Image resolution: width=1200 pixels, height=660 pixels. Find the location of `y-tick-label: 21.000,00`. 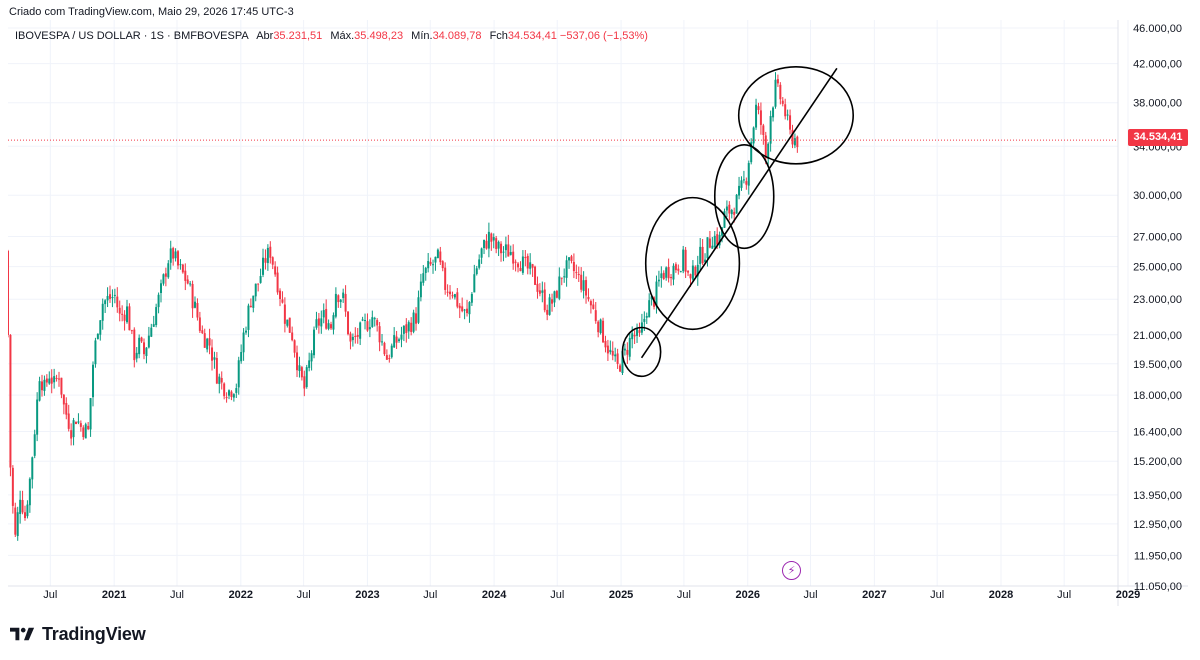

y-tick-label: 21.000,00 is located at coordinates (1157, 336).